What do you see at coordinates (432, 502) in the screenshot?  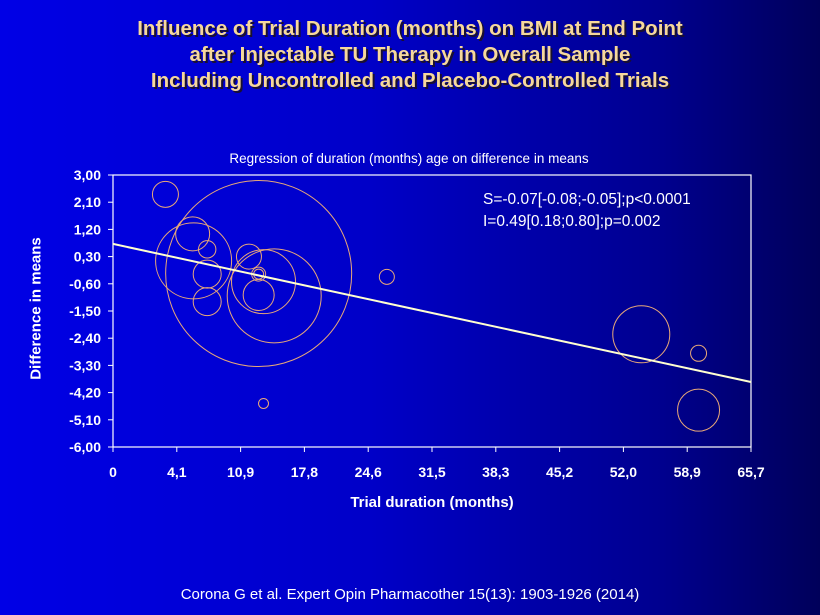 I see `x-axis-label: Trial duration (months)` at bounding box center [432, 502].